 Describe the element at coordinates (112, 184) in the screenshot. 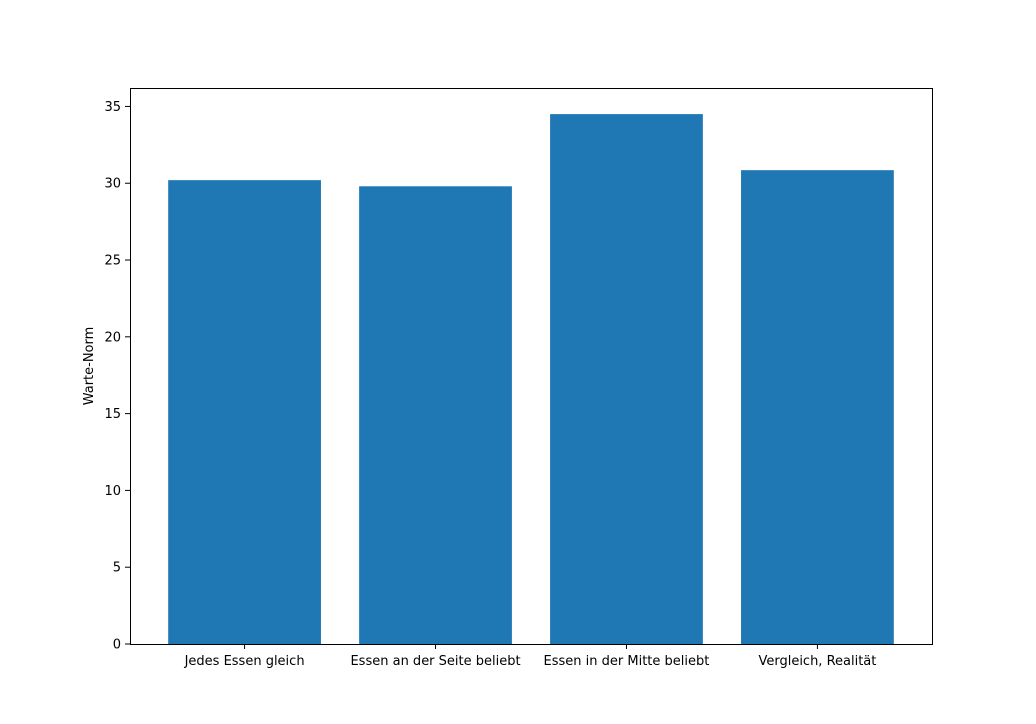

I see `y-tick-label: 30` at that location.